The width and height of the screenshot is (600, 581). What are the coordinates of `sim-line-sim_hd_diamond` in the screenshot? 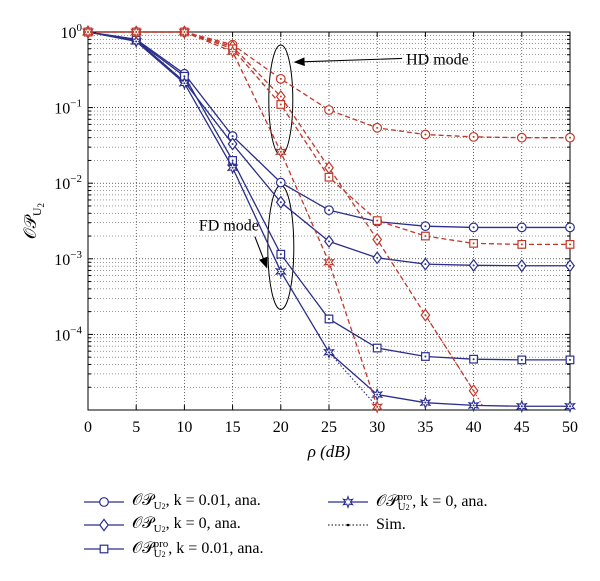 It's located at (454, 361).